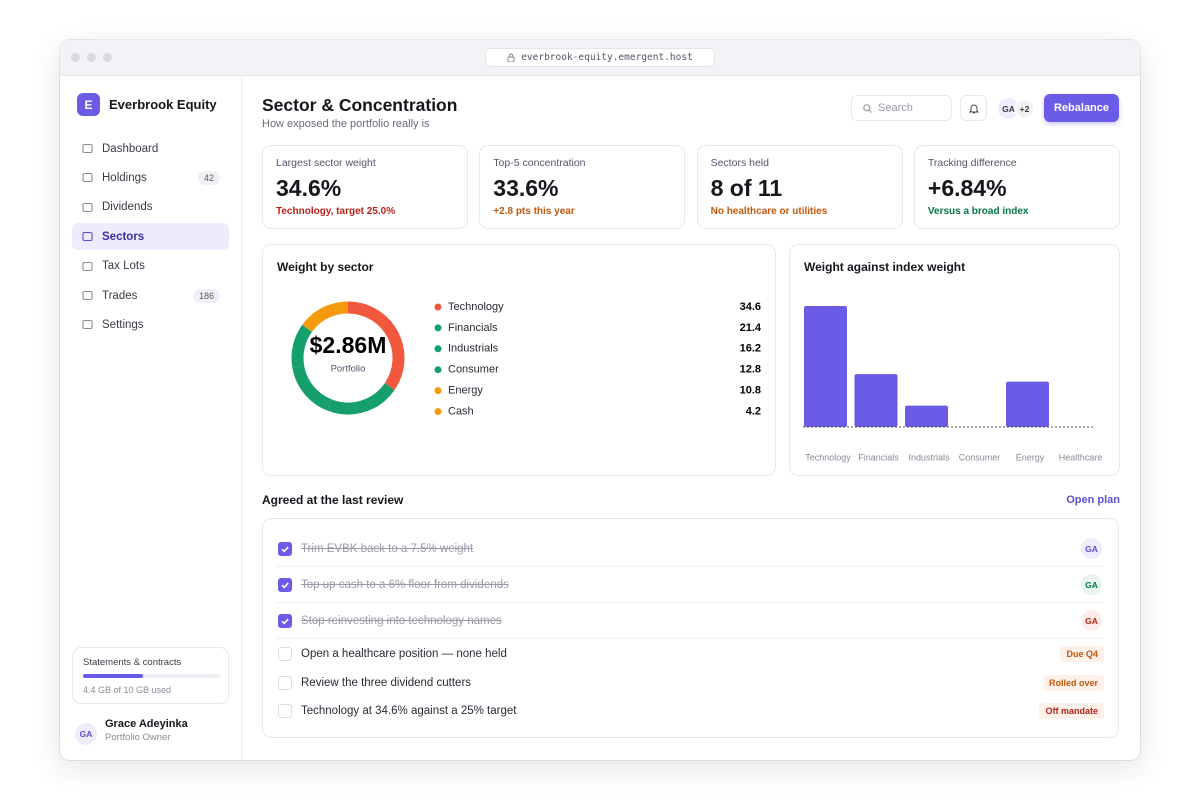  Describe the element at coordinates (163, 104) in the screenshot. I see `brand-name: Everbrook Equity` at that location.